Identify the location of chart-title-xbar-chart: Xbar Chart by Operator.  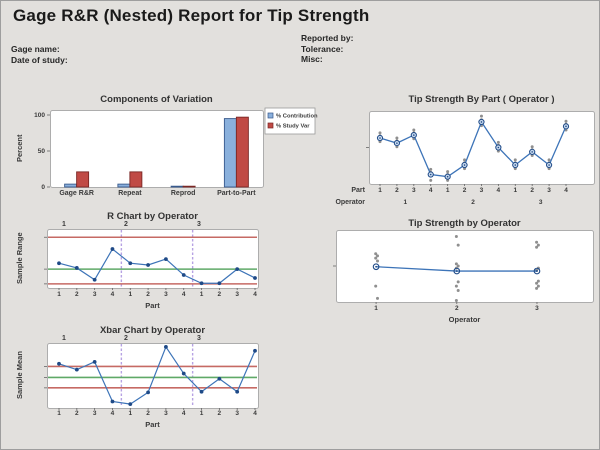
(152, 330).